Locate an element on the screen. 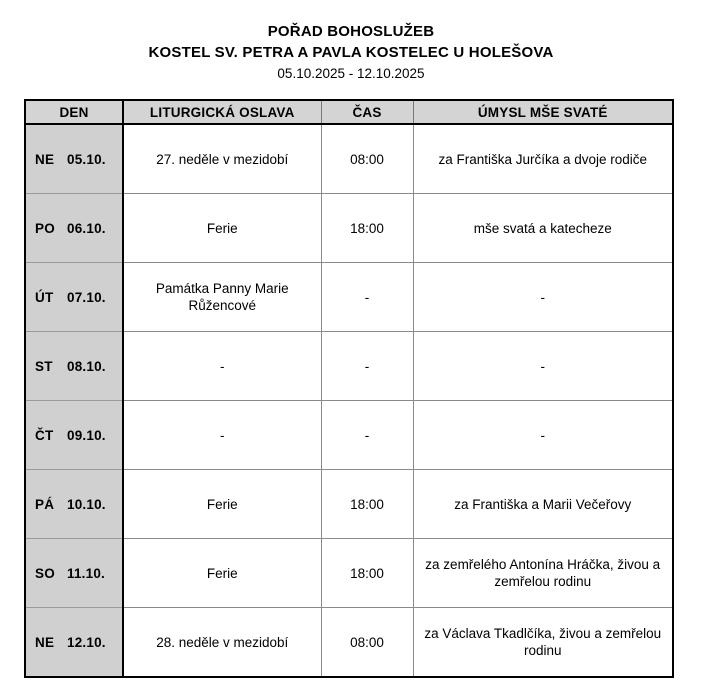  cell-liturgicka-oslava: 28. neděle v mezidobí is located at coordinates (222, 642).